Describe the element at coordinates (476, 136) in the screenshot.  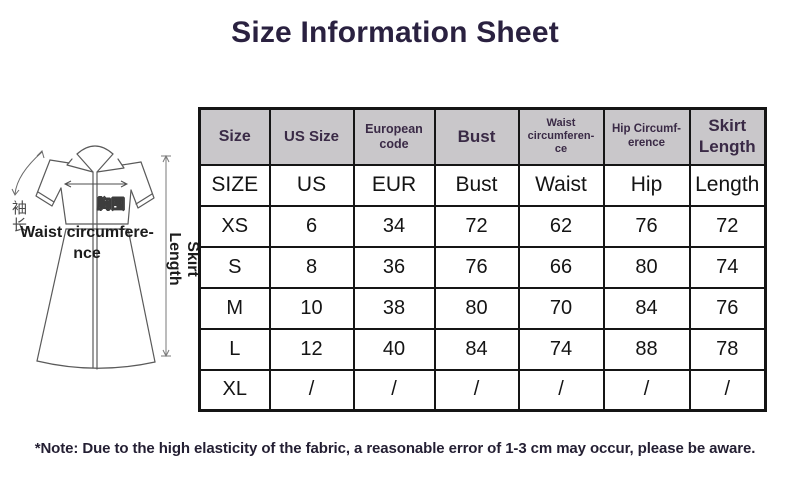
I see `header-bust: Bust` at that location.